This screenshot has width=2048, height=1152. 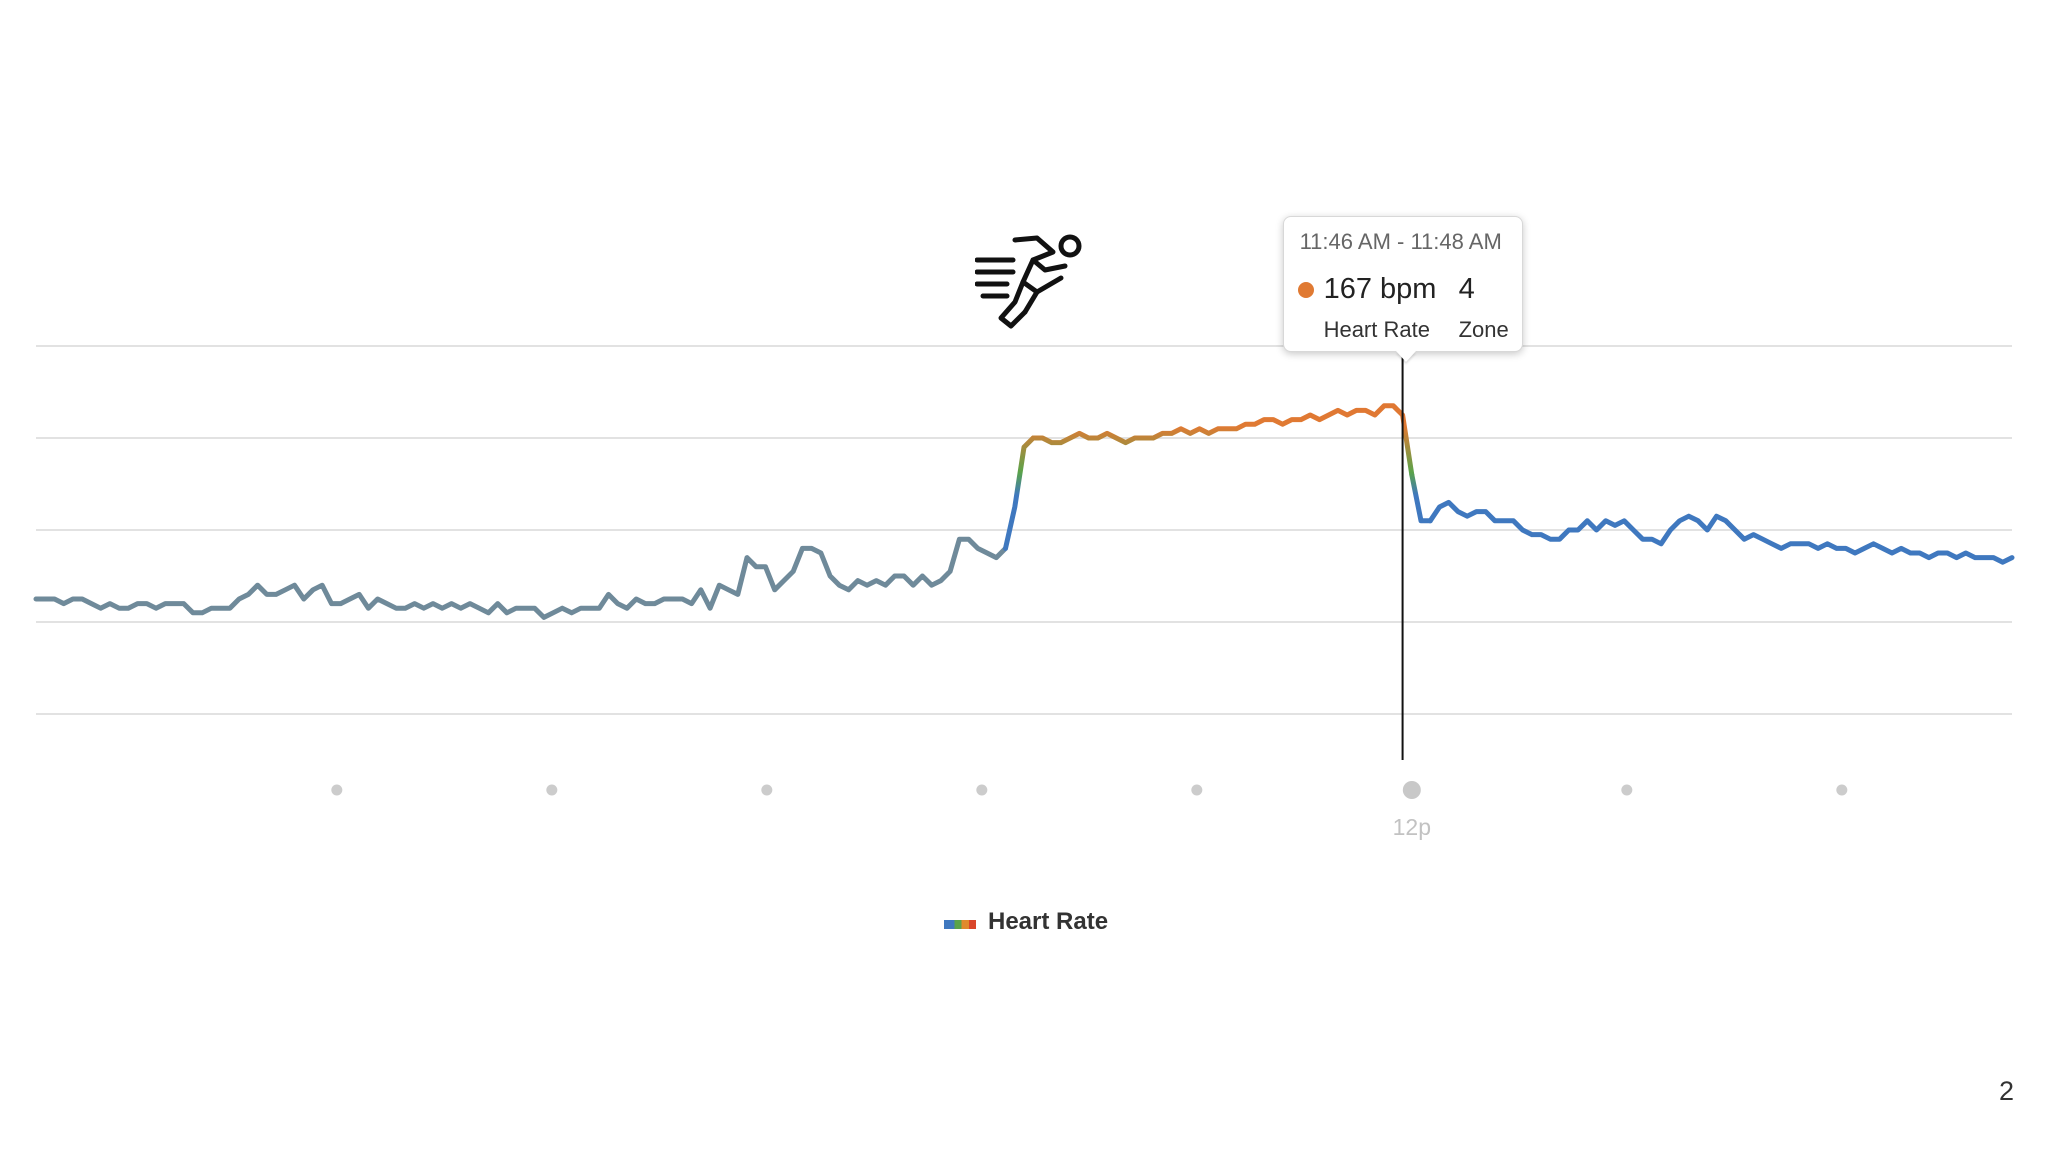 I want to click on series-segment-rest, so click(x=520, y=578).